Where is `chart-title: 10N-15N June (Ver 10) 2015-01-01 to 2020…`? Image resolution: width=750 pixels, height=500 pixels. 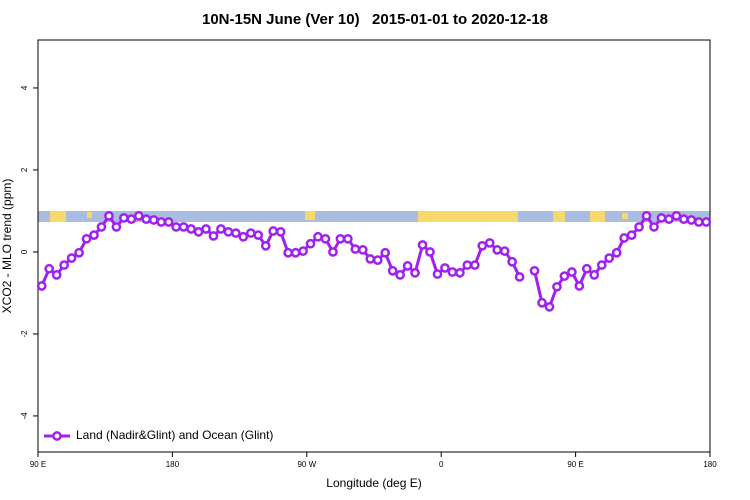
chart-title: 10N-15N June (Ver 10) 2015-01-01 to 2020… is located at coordinates (375, 19).